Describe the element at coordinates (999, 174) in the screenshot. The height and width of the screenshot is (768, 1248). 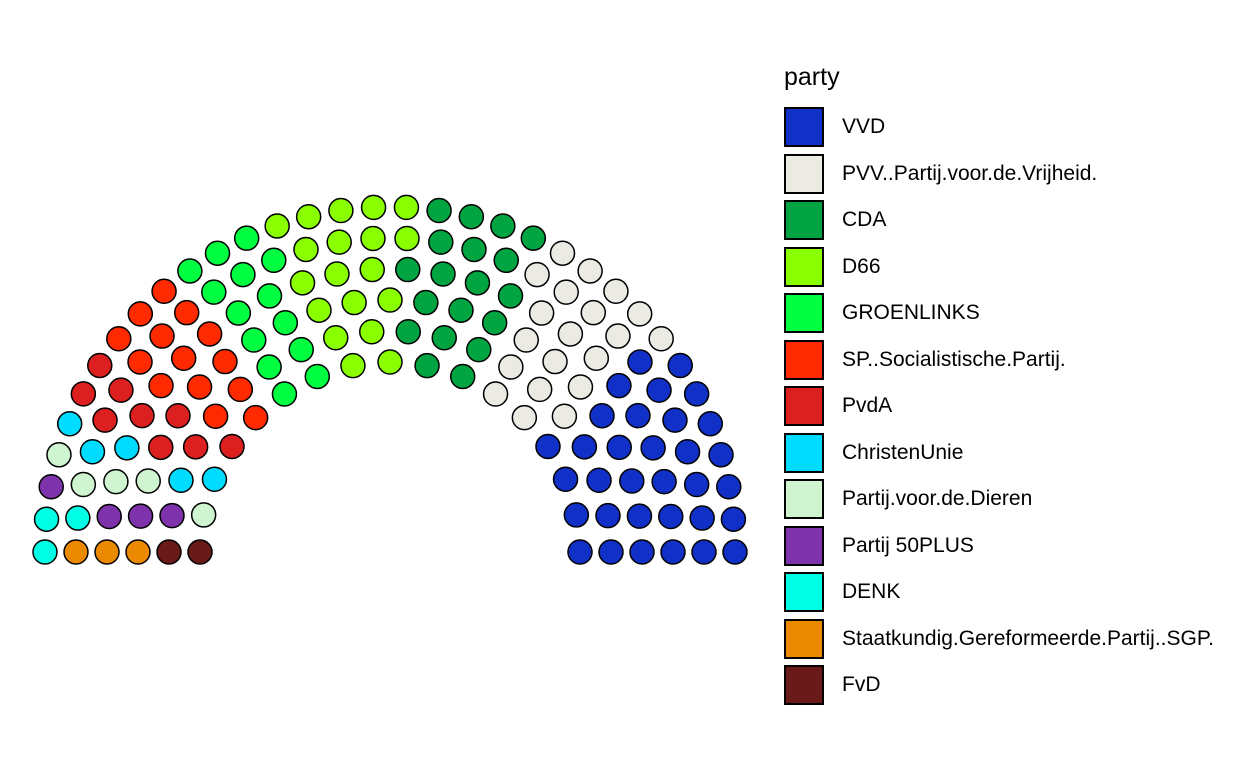
I see `legend-item: PVV..Partij.voor.de.Vrijheid.` at that location.